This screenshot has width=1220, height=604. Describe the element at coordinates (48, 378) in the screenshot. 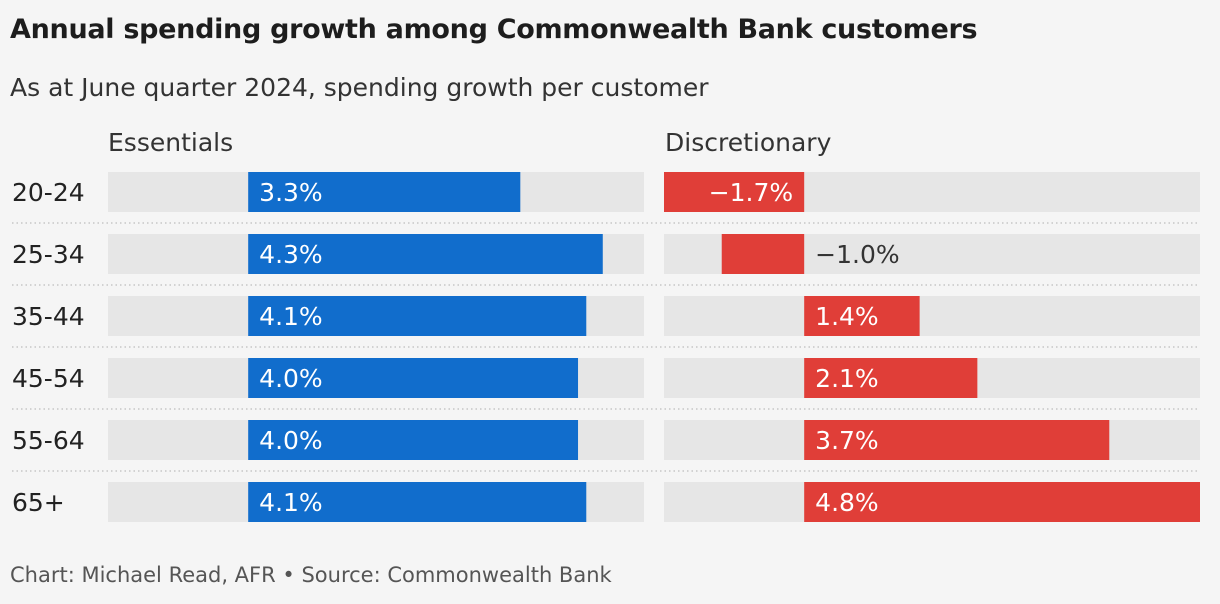

I see `category-label: 45-54` at that location.